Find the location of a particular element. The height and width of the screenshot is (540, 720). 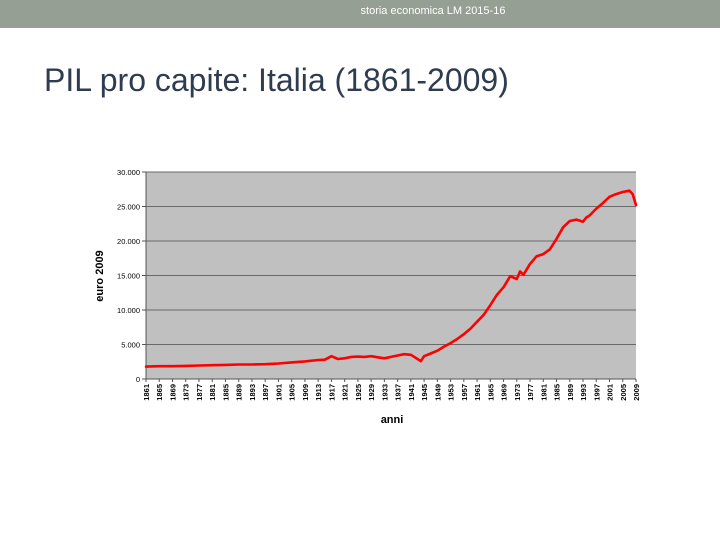

y-tick-label: 20.000 is located at coordinates (128, 241).